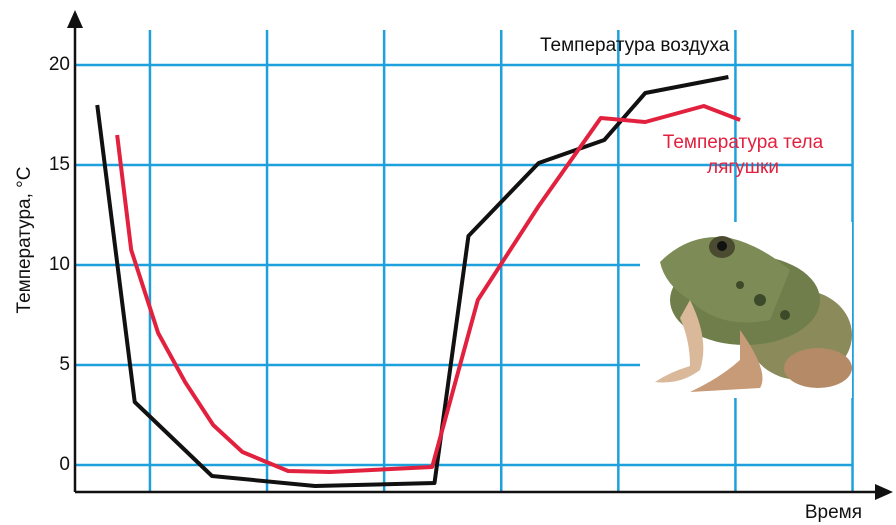 Image resolution: width=896 pixels, height=525 pixels. I want to click on y-axis-arrow, so click(75, 19).